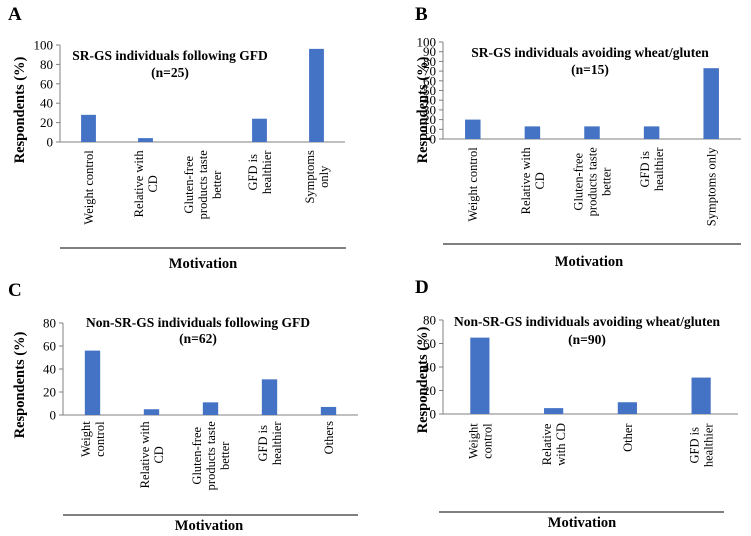  I want to click on x-tick-label: Relativewith CD, so click(554, 444).